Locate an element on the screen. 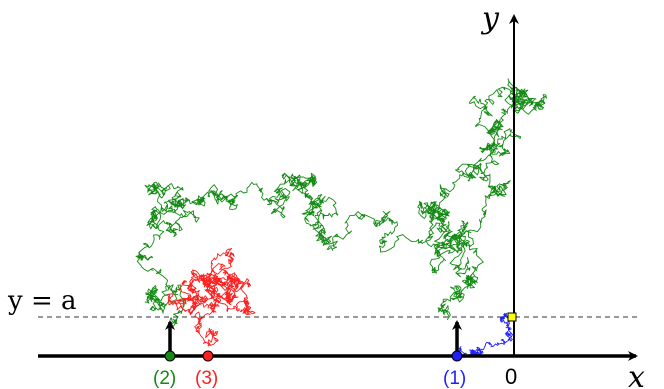 This screenshot has height=389, width=664. origin-label: 0 is located at coordinates (511, 376).